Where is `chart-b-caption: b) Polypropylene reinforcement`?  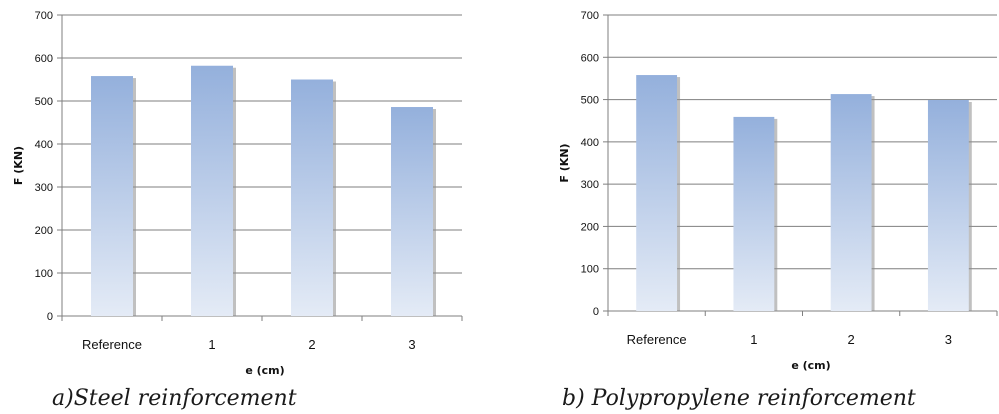 chart-b-caption: b) Polypropylene reinforcement is located at coordinates (739, 398).